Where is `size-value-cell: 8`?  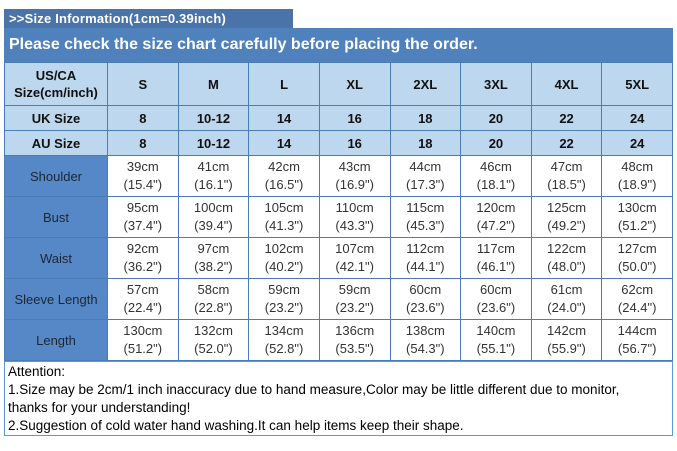 size-value-cell: 8 is located at coordinates (143, 118).